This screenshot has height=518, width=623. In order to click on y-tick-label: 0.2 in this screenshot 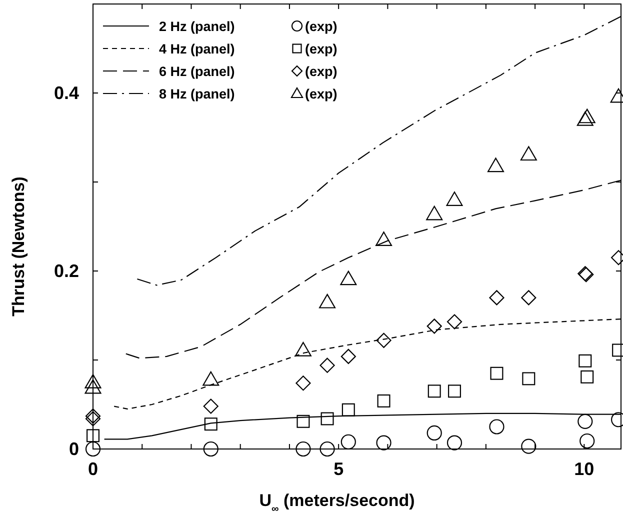, I will do `click(66, 271)`.